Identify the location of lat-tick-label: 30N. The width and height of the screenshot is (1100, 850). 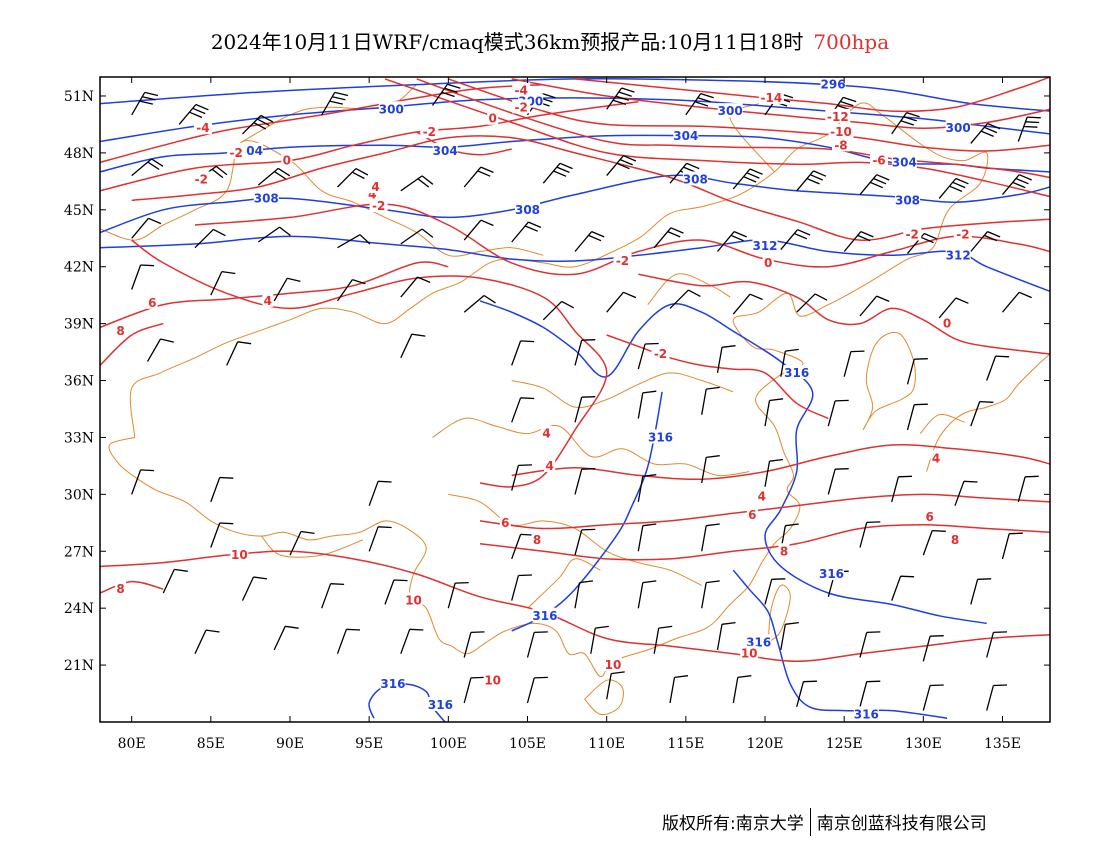
(79, 495).